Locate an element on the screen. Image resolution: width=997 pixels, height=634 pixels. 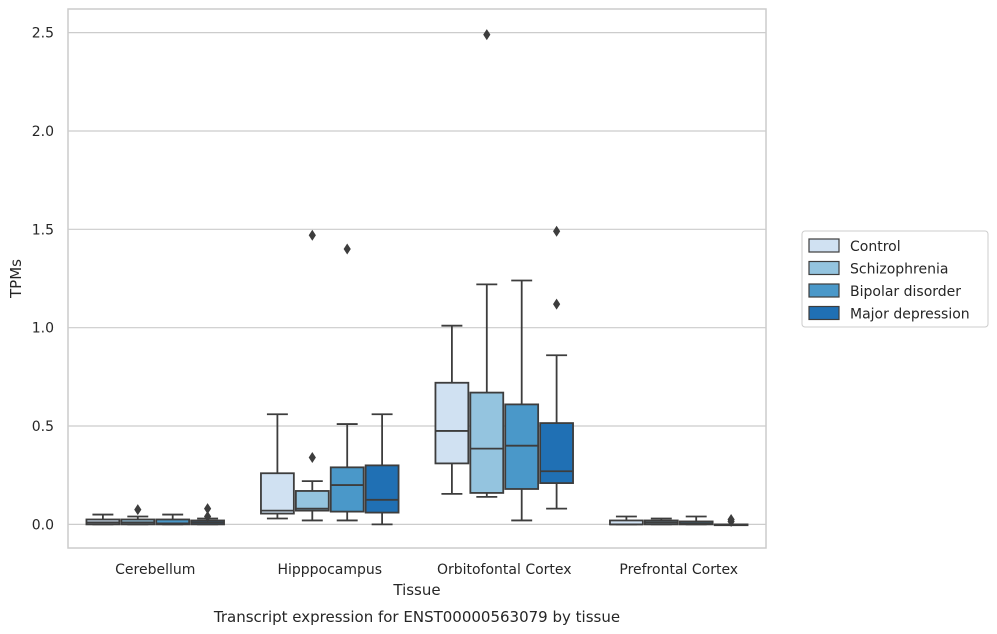
y-tick-label: 2.5 is located at coordinates (43, 34).